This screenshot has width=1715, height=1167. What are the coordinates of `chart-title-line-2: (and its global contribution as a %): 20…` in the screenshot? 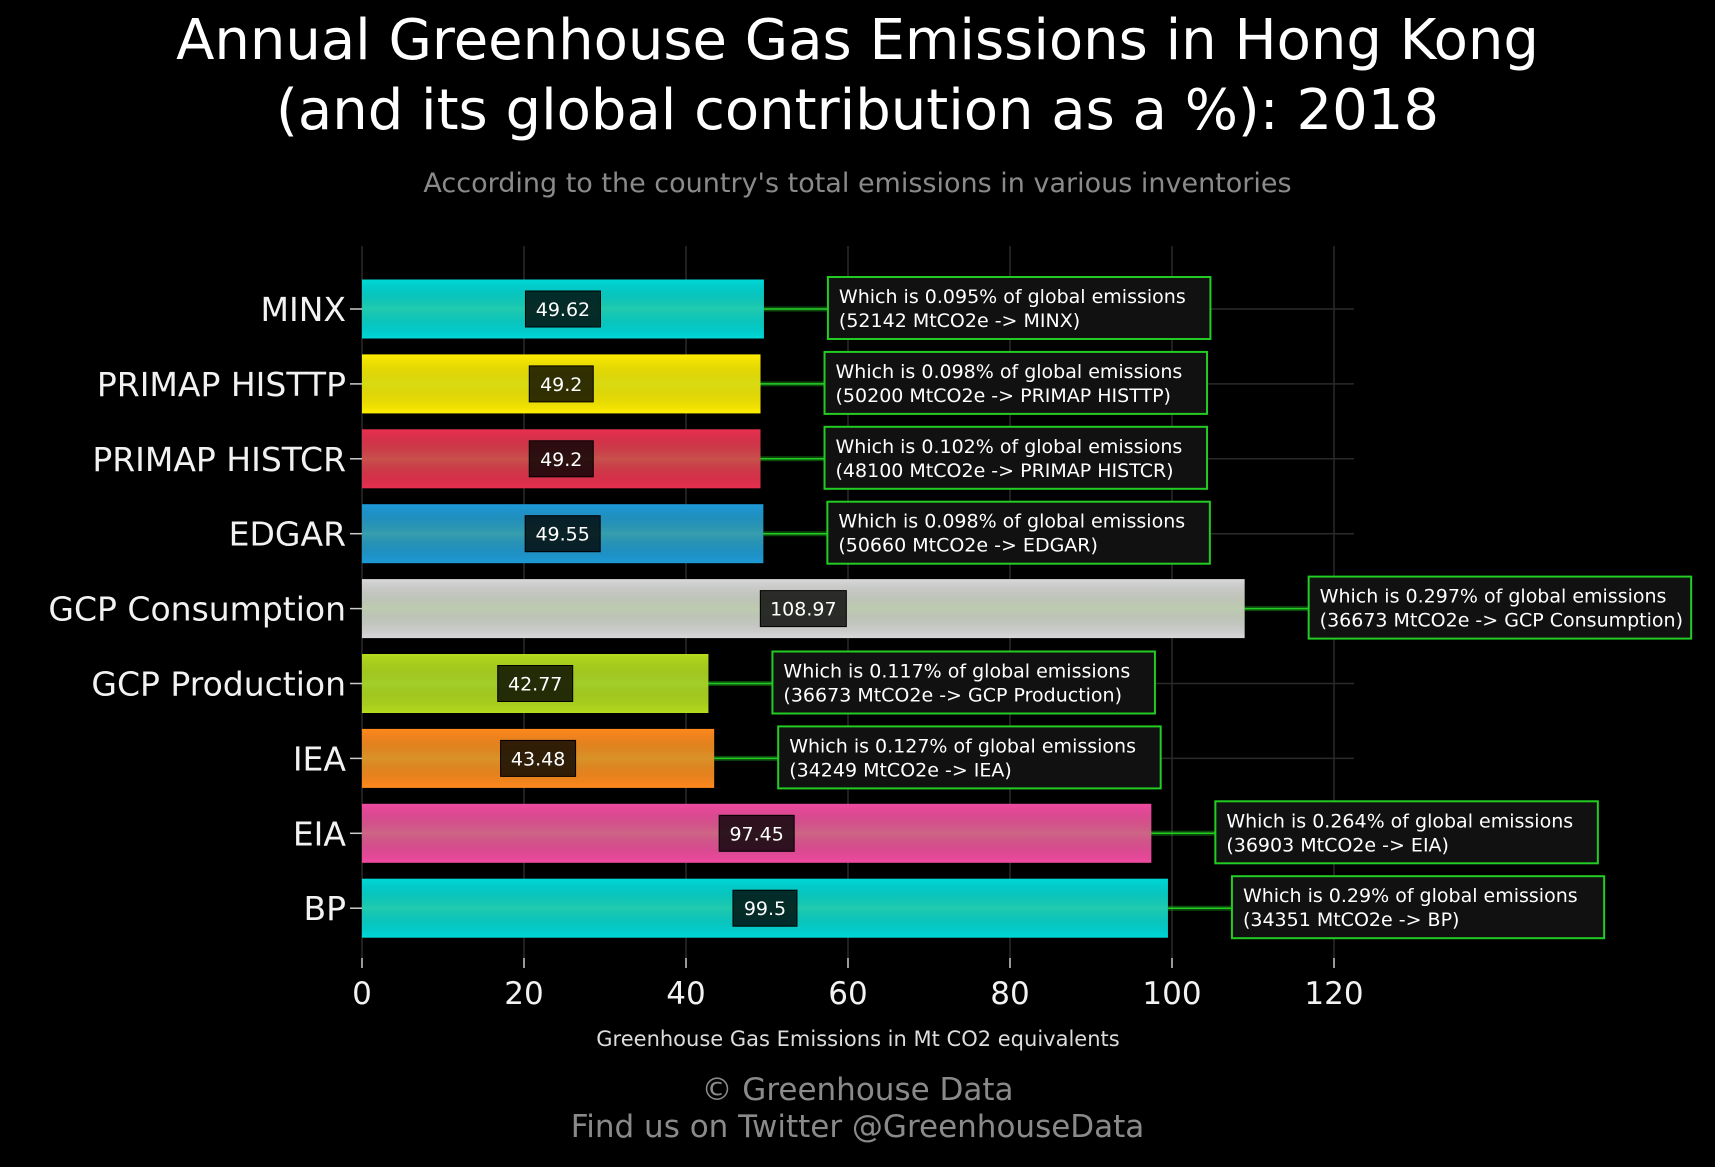 It's located at (857, 110).